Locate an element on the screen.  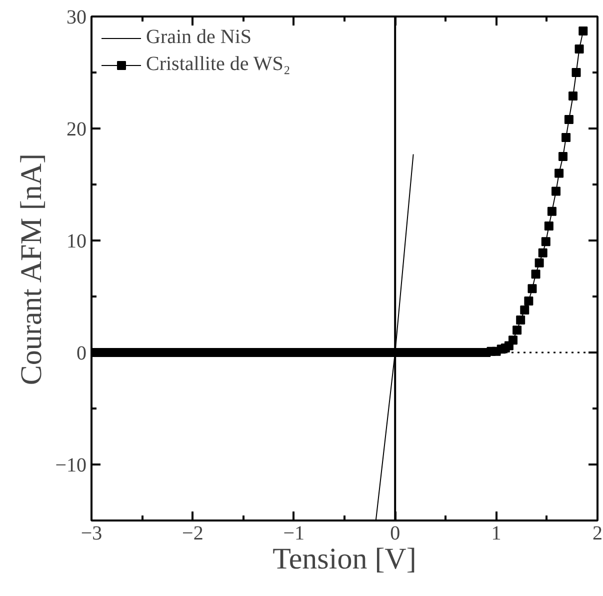
y-tick-label: 0 is located at coordinates (81, 353).